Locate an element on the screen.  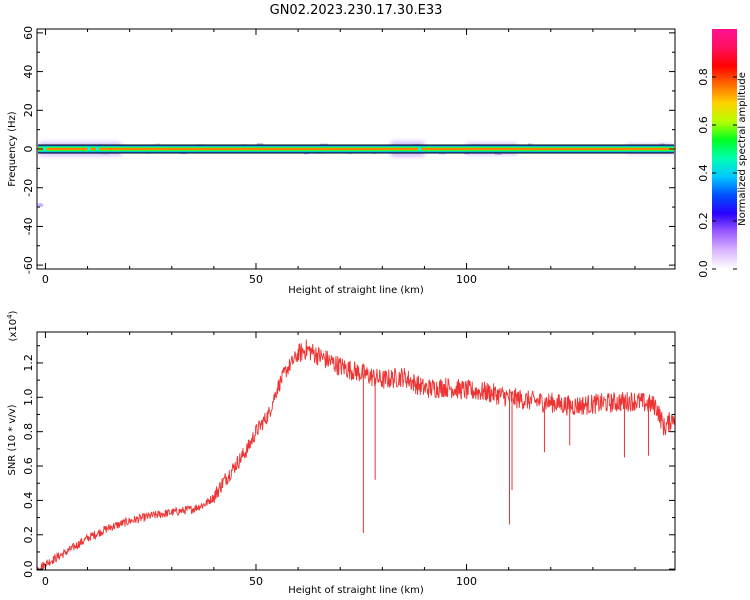
snr-y-tick-label: 0.4 is located at coordinates (28, 501).